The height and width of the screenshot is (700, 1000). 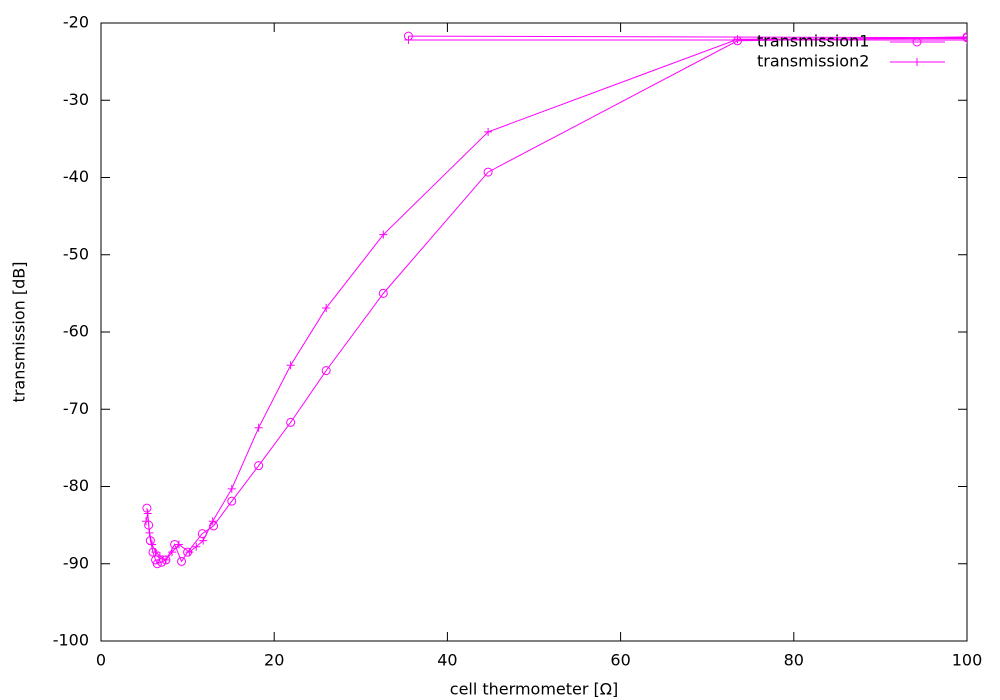 What do you see at coordinates (76, 22) in the screenshot?
I see `y-tick-label: -20` at bounding box center [76, 22].